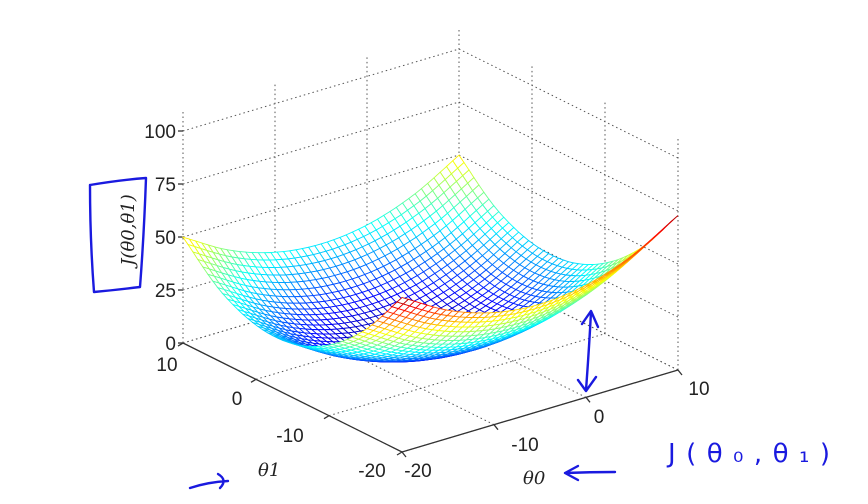  What do you see at coordinates (371, 471) in the screenshot?
I see `y-tick-label: -20` at bounding box center [371, 471].